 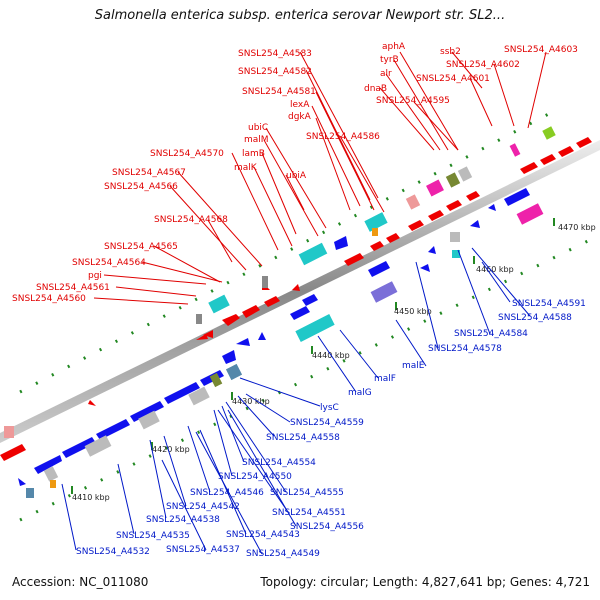 I want to click on gene-label: SNSL254_A4603, so click(x=541, y=50).